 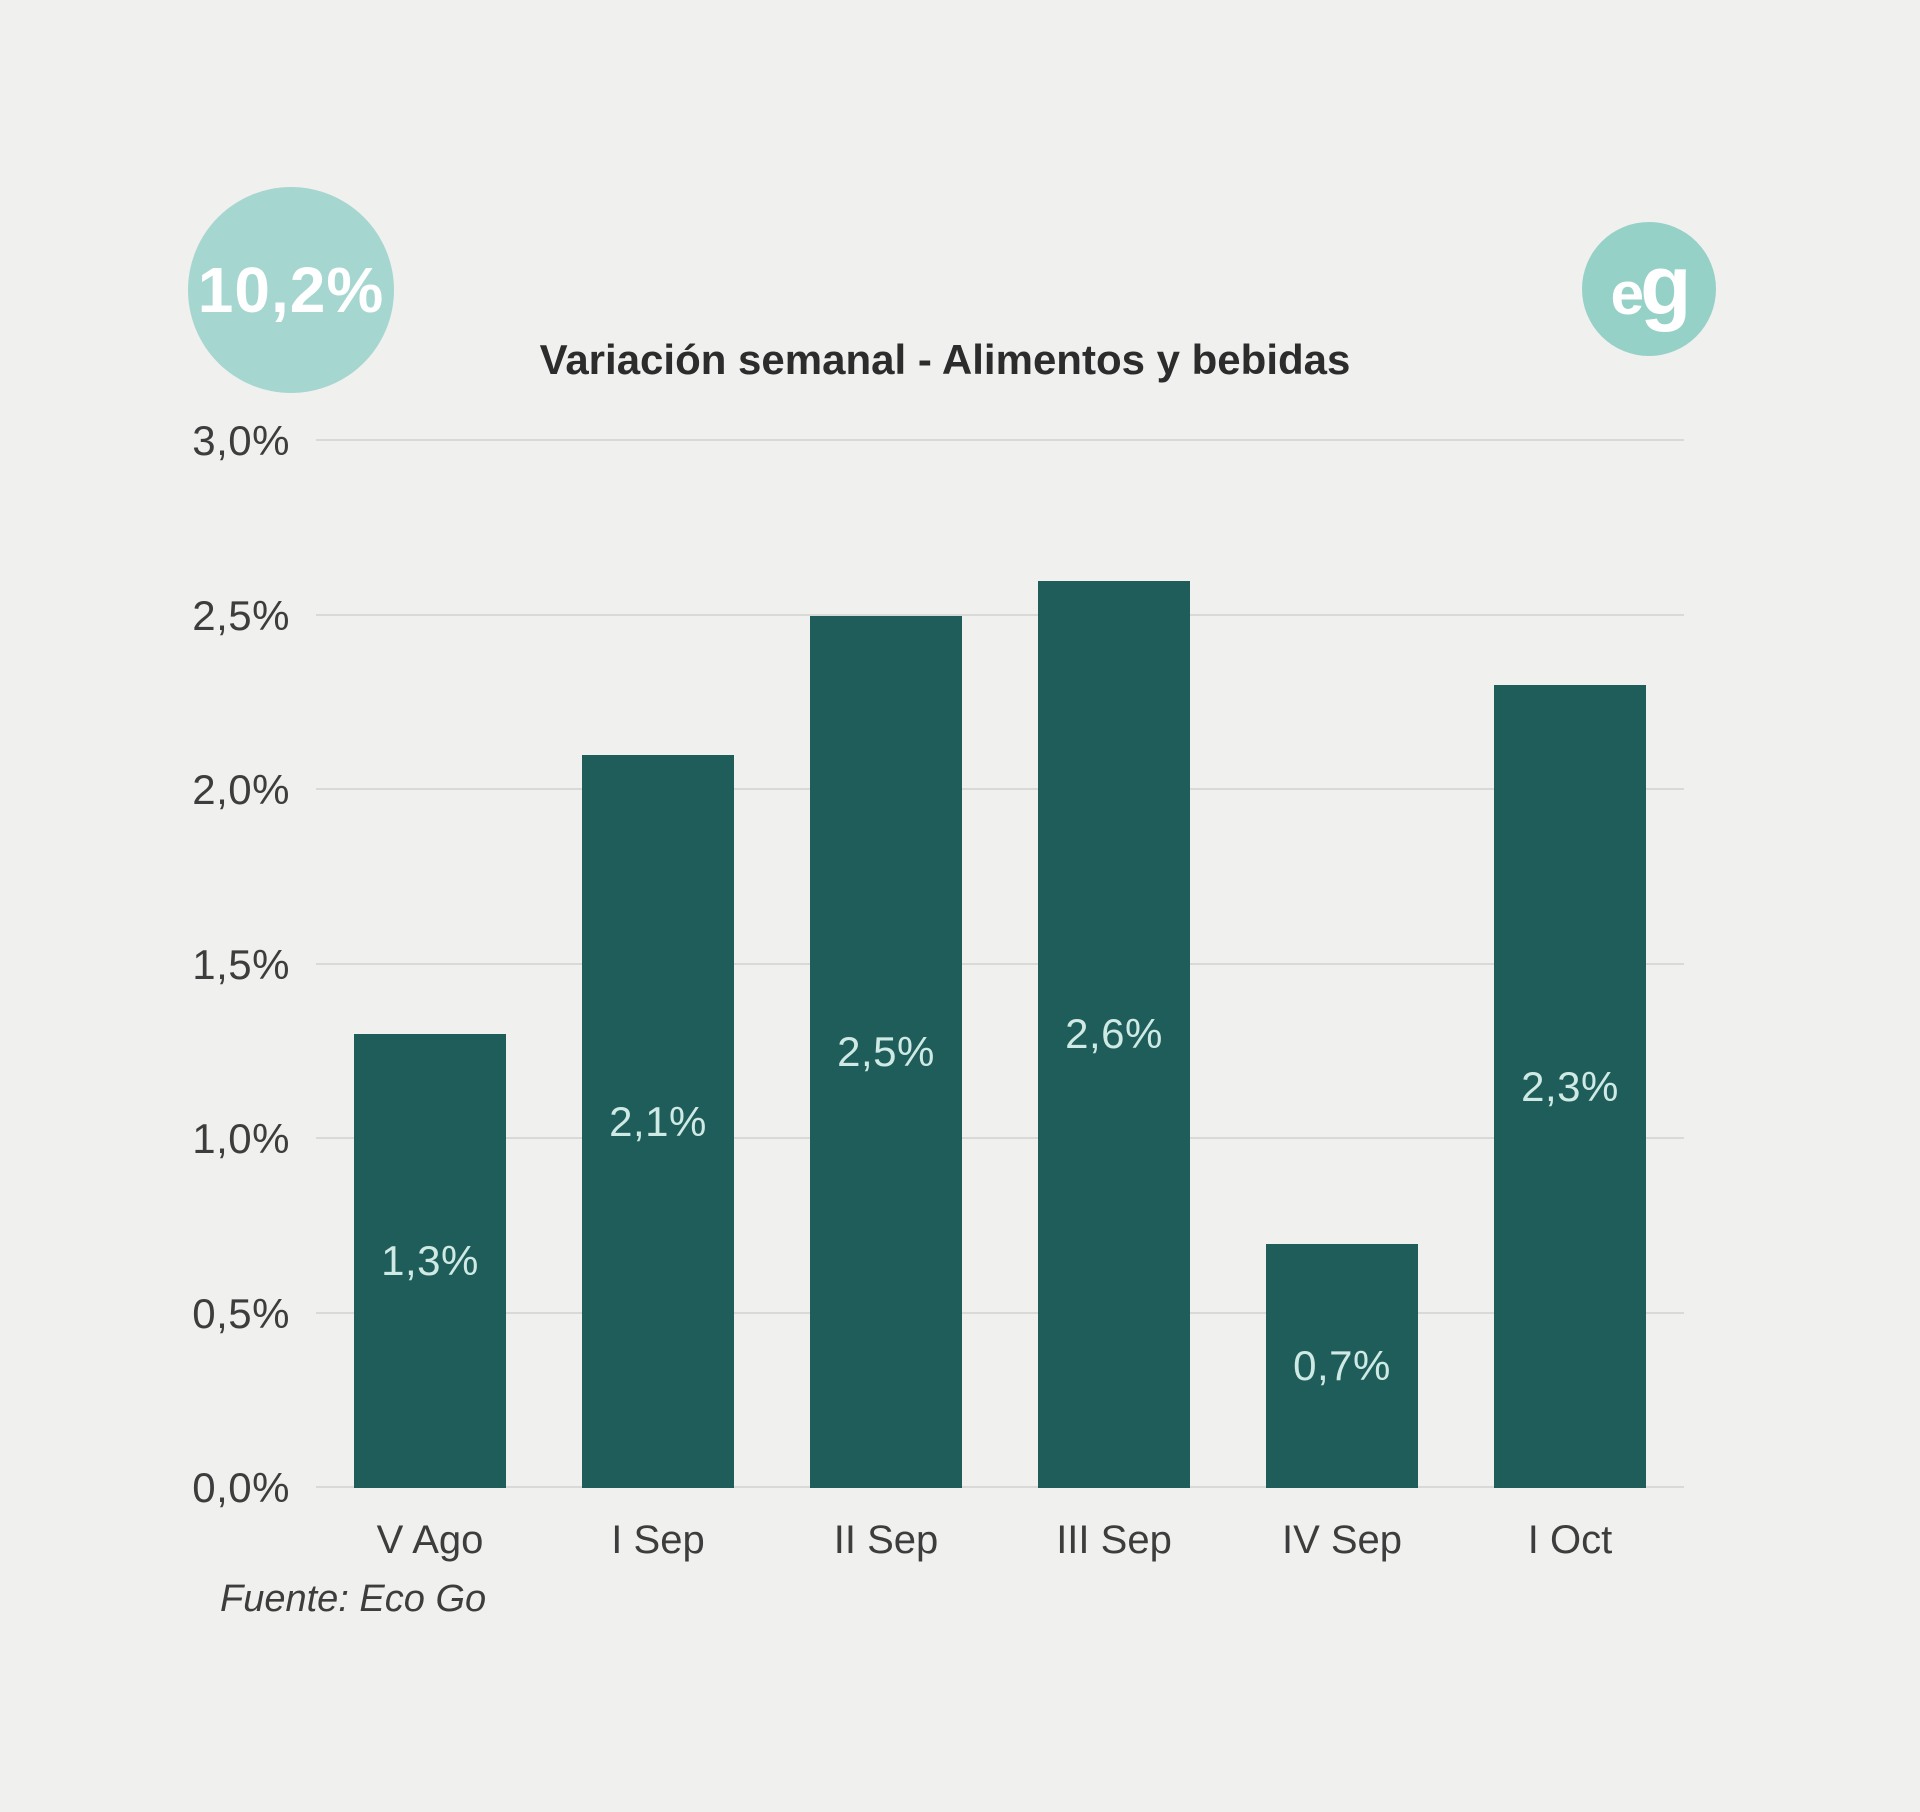 I want to click on bar-slot: 2,6%, so click(x=1114, y=964).